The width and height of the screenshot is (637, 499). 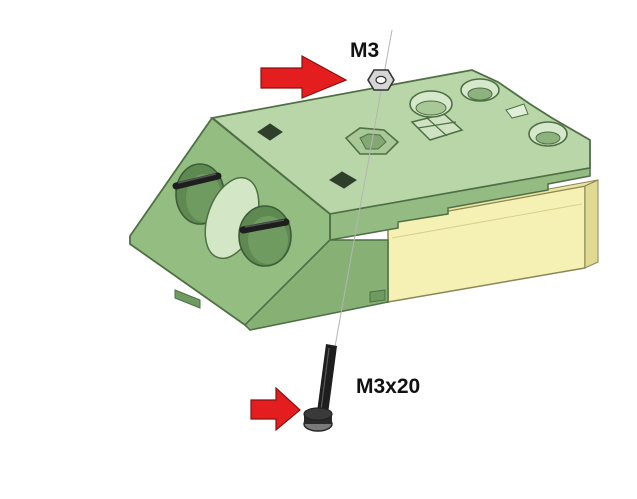 What do you see at coordinates (197, 181) in the screenshot?
I see `terminal-pin-left` at bounding box center [197, 181].